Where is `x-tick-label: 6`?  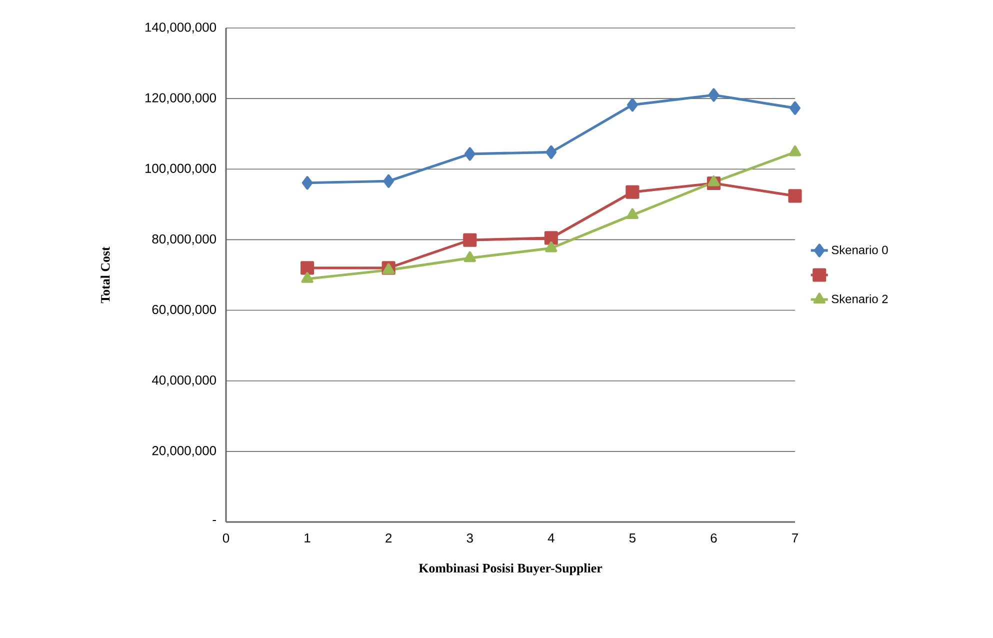 x-tick-label: 6 is located at coordinates (713, 538).